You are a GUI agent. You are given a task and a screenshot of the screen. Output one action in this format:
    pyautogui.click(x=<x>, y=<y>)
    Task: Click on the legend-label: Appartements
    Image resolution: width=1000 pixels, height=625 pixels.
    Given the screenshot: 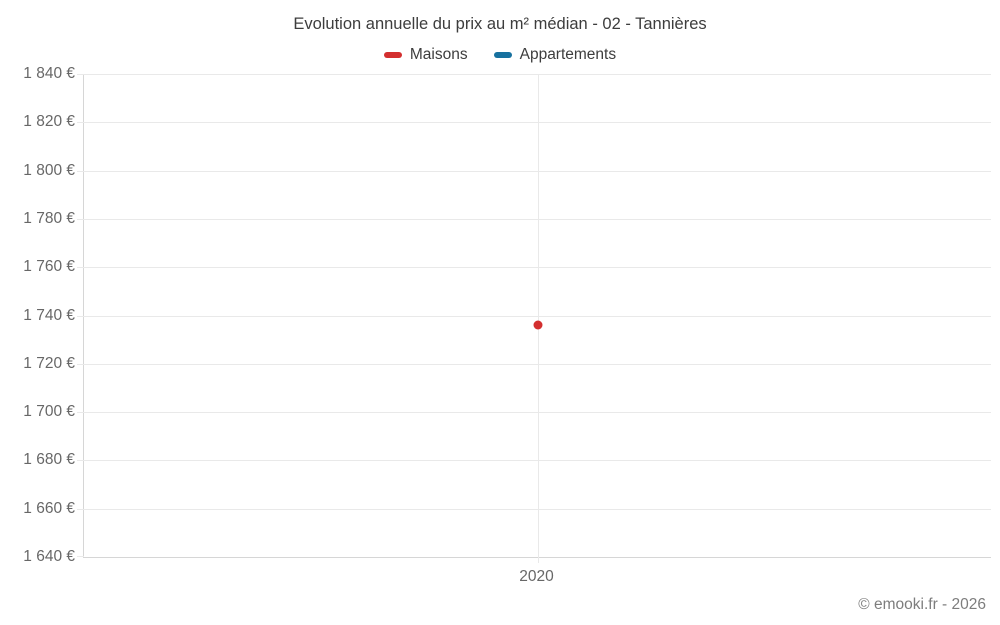 What is the action you would take?
    pyautogui.click(x=568, y=54)
    